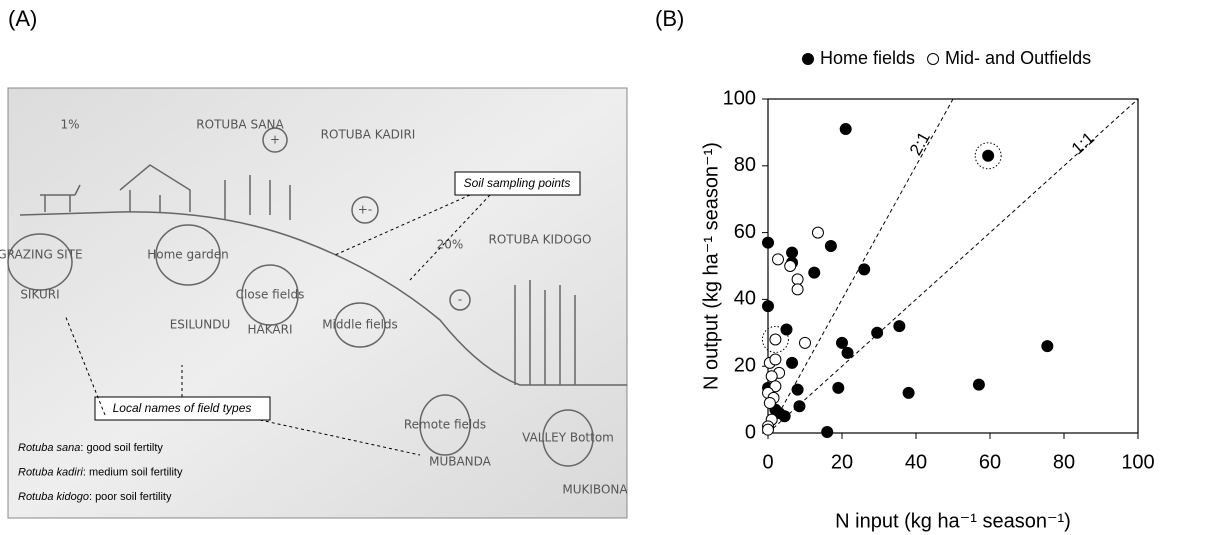 The height and width of the screenshot is (535, 1211). What do you see at coordinates (920, 144) in the screenshot?
I see `reference-label: 2:1` at bounding box center [920, 144].